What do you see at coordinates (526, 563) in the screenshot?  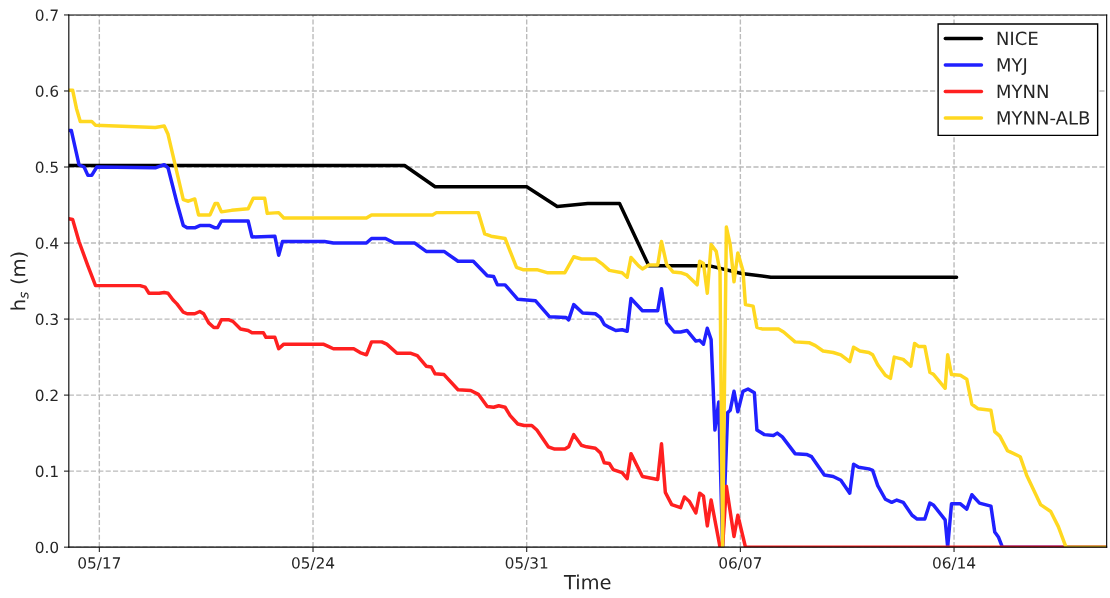 I see `x-tick-label: 05/31` at bounding box center [526, 563].